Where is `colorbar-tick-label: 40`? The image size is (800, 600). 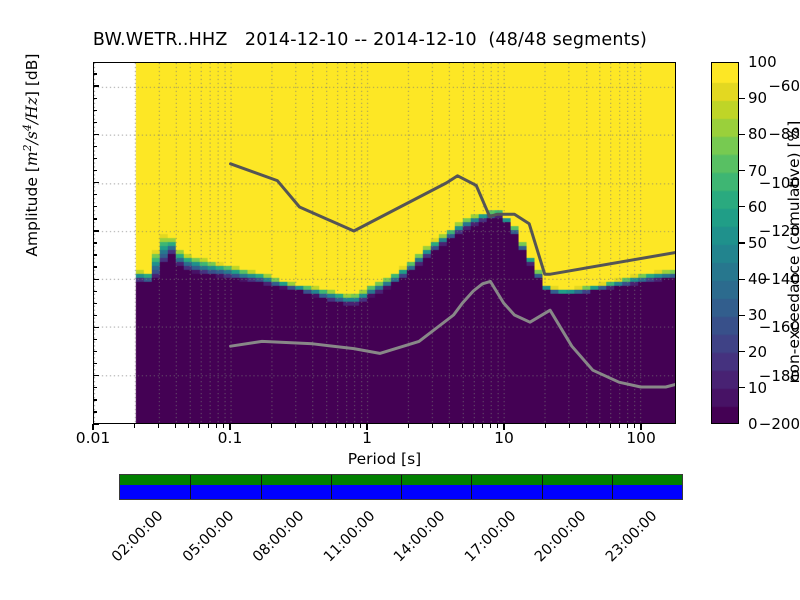
colorbar-tick-label: 40 is located at coordinates (758, 279).